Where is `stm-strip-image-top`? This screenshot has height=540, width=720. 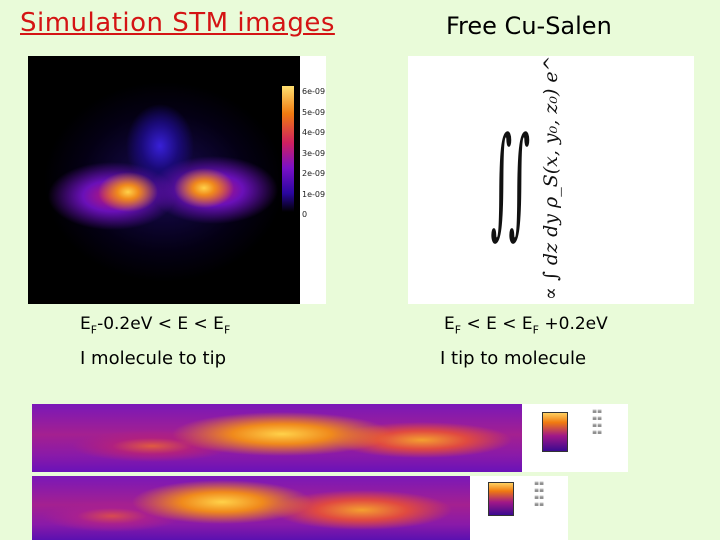 stm-strip-image-top is located at coordinates (277, 438).